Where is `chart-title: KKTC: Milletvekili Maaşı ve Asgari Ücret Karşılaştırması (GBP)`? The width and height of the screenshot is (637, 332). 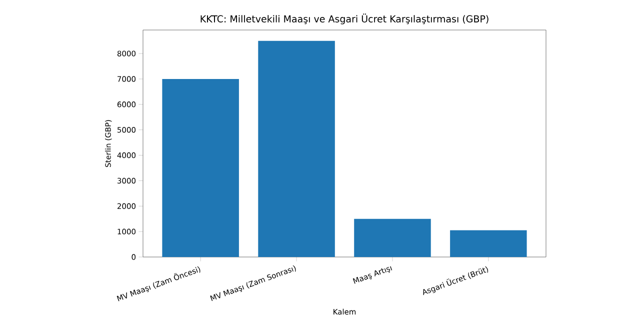 chart-title: KKTC: Milletvekili Maaşı ve Asgari Ücret Karşılaştırması (GBP) is located at coordinates (344, 19).